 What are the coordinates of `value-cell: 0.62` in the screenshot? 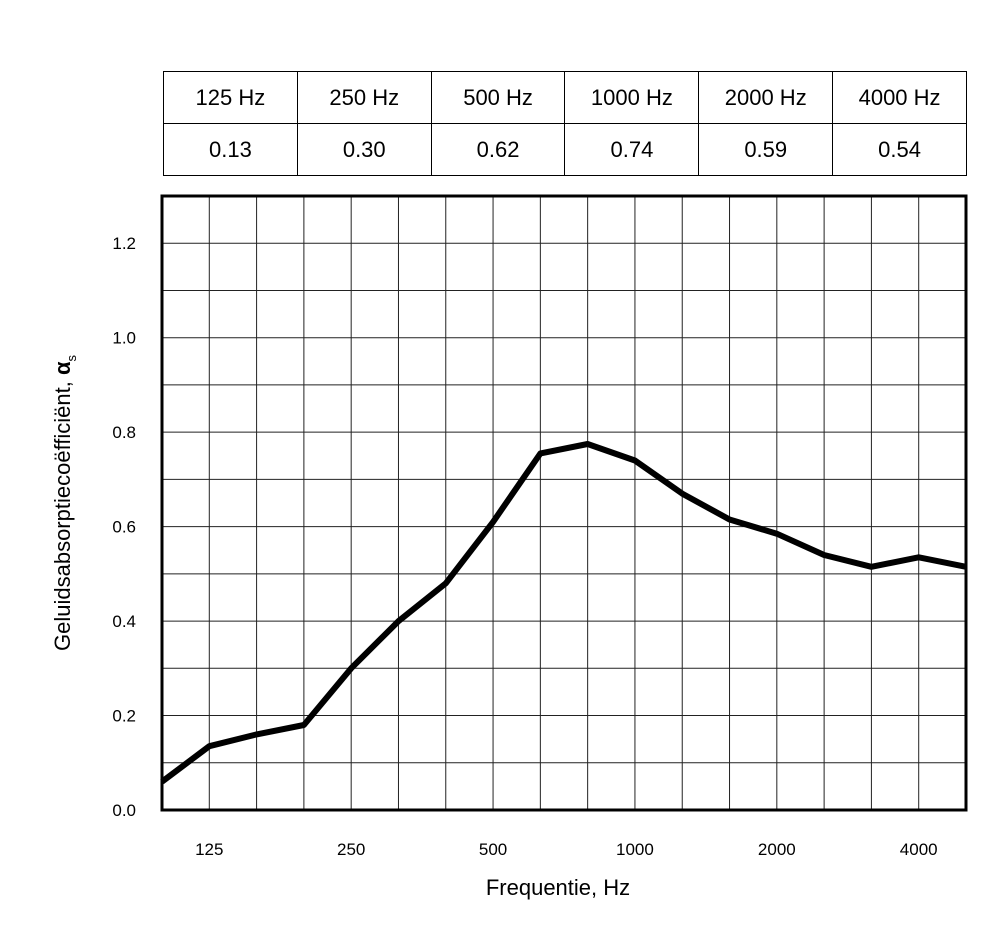 It's located at (498, 149).